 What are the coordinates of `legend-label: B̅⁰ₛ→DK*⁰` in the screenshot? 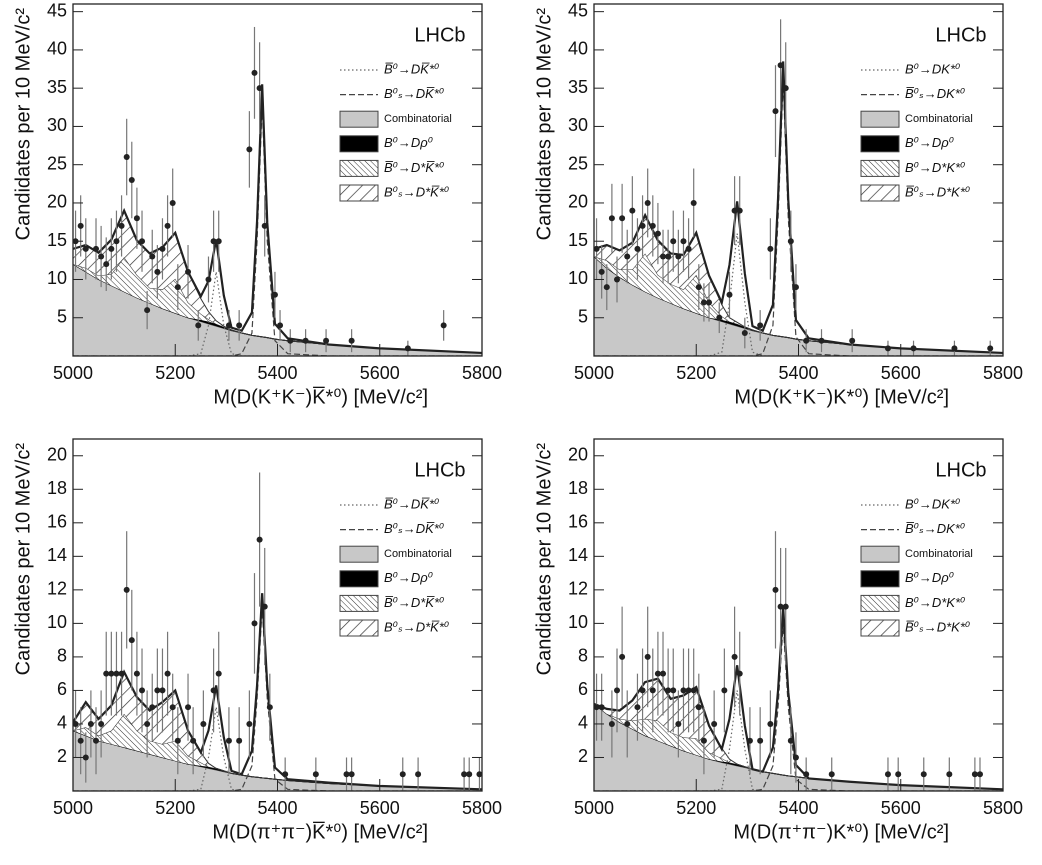 It's located at (935, 93).